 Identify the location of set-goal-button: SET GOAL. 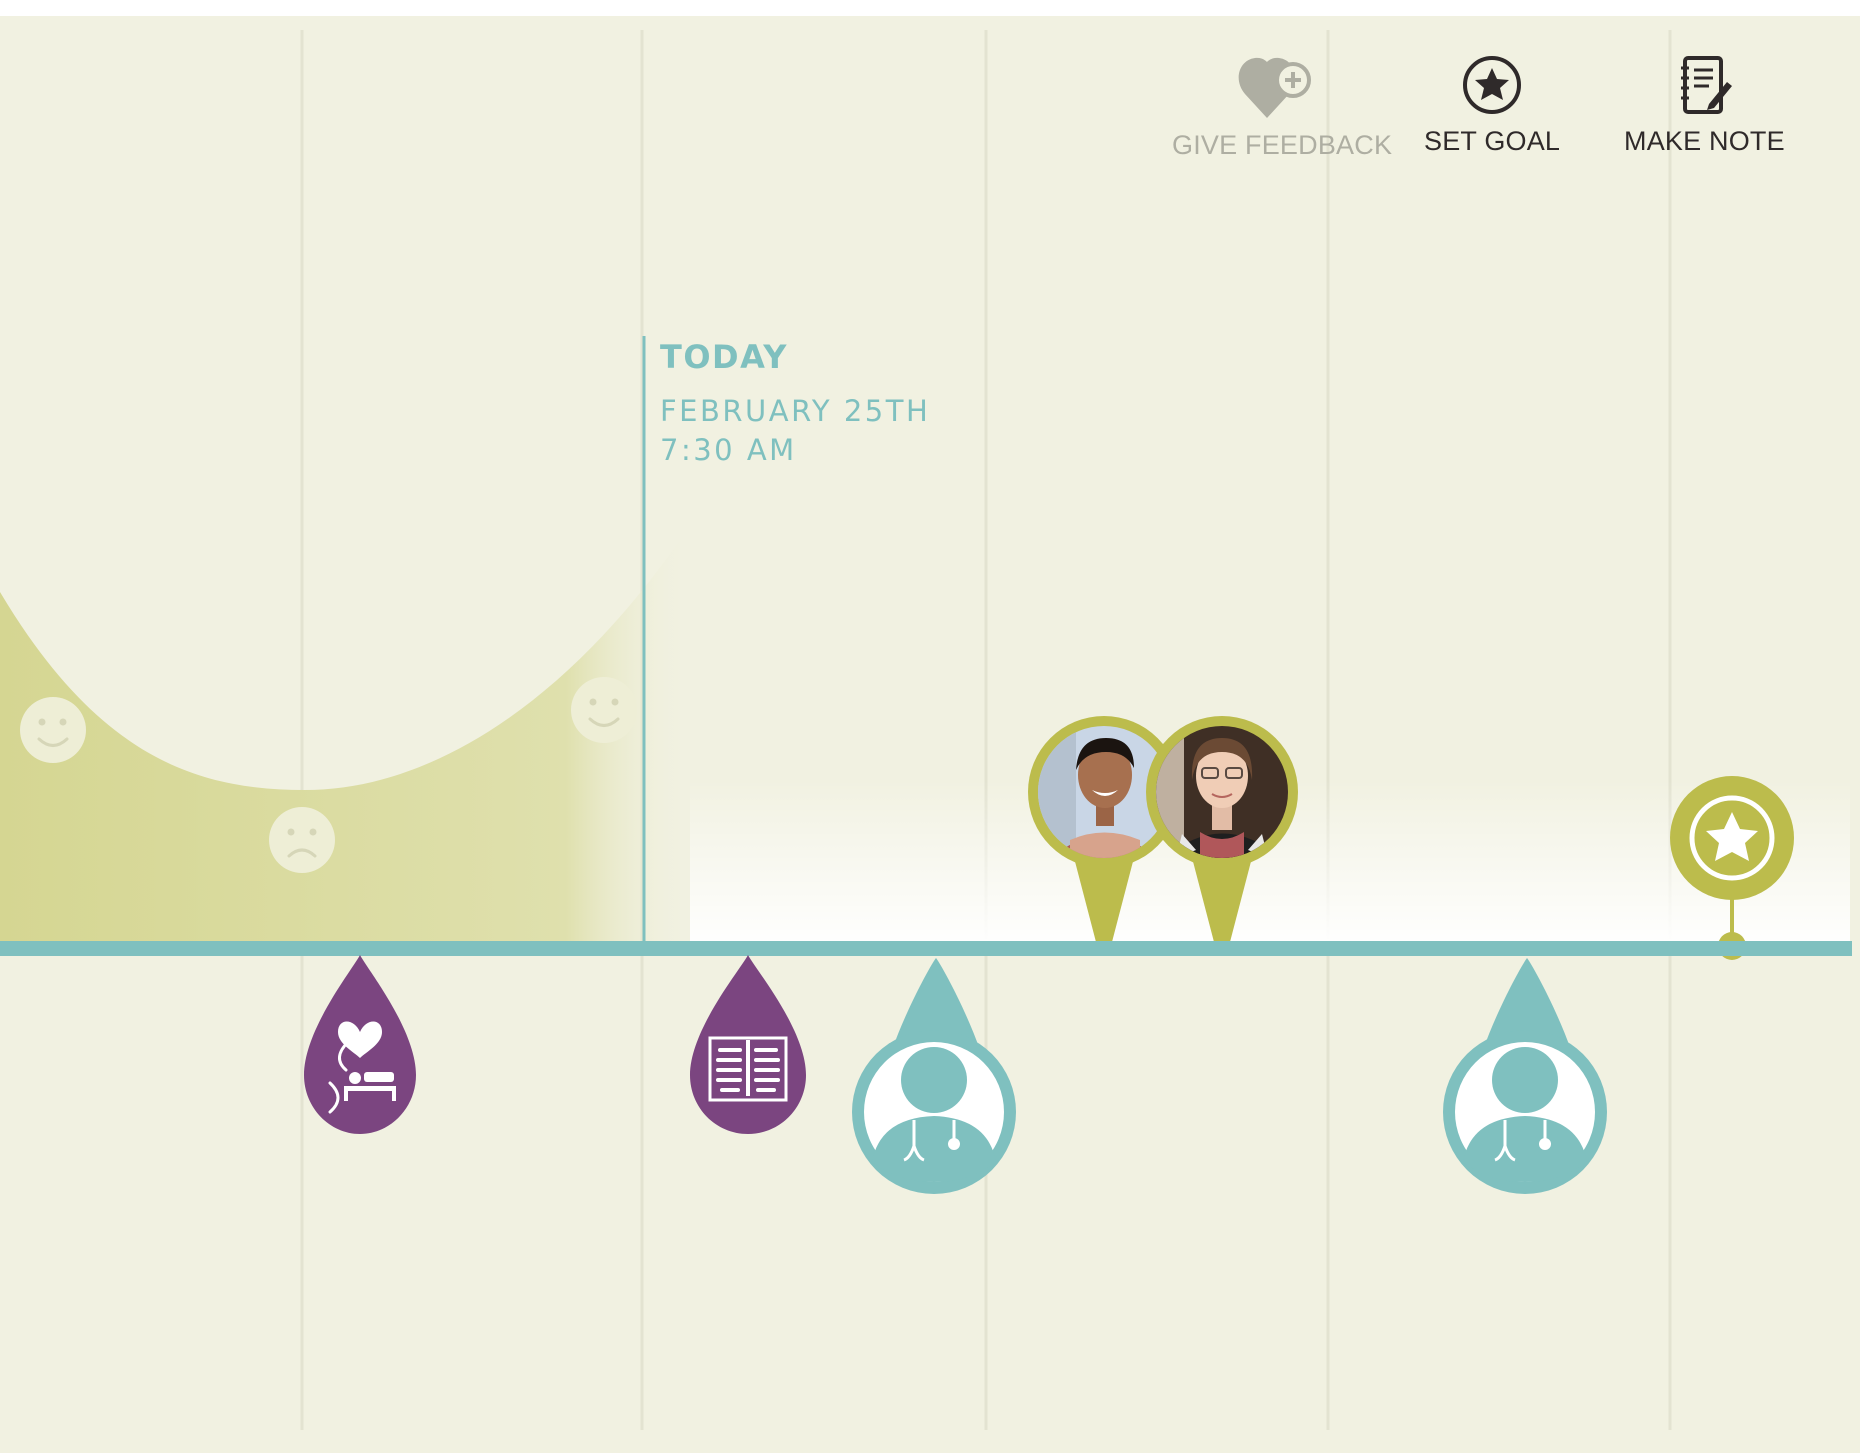
(1492, 105).